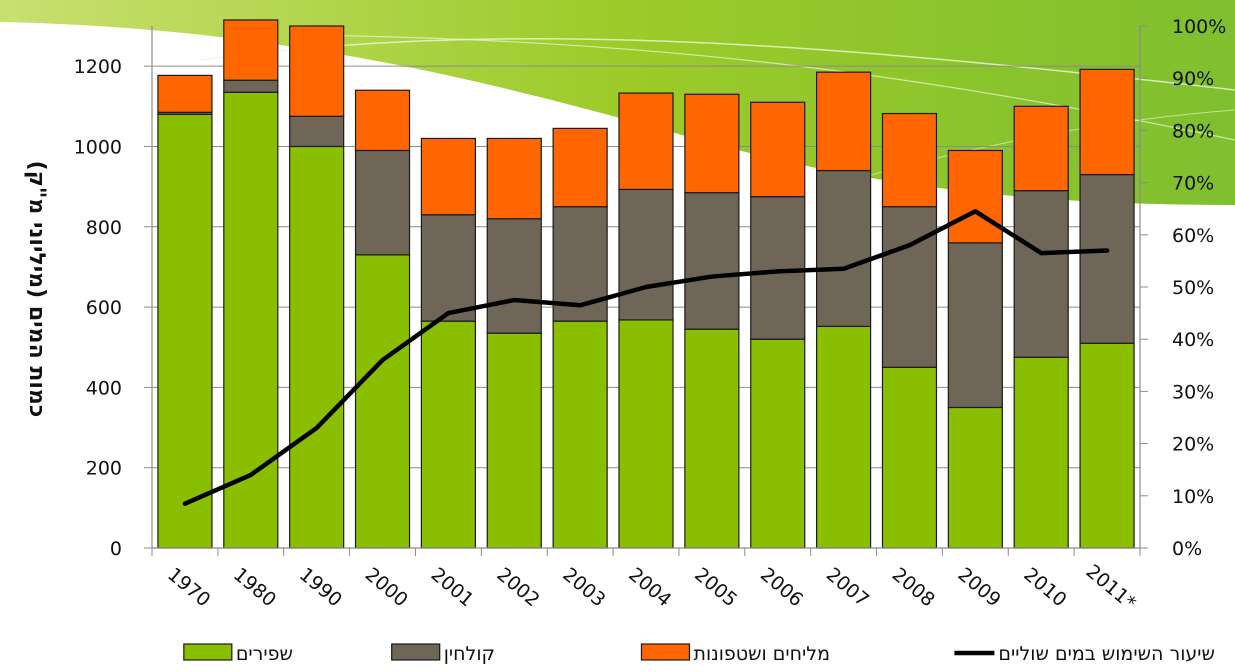  Describe the element at coordinates (98, 67) in the screenshot. I see `y-tick-label: 1200` at that location.